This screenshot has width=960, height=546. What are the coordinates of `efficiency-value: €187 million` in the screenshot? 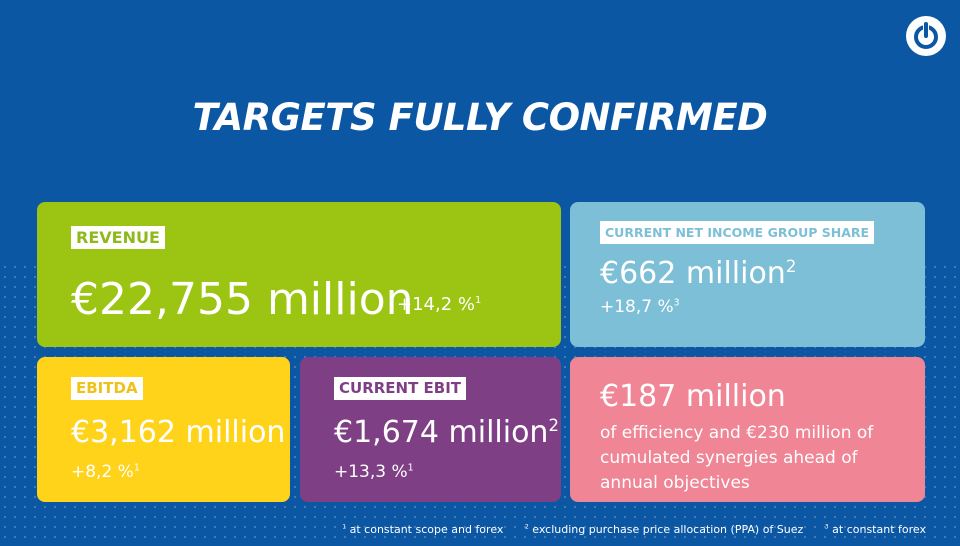 It's located at (693, 396).